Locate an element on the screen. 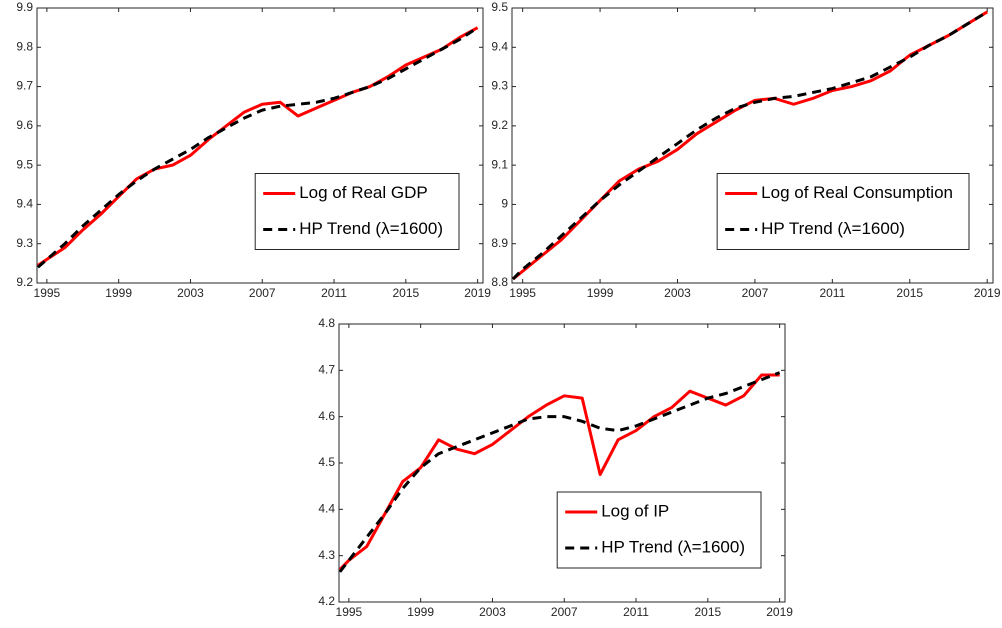  legend: Log of IP HP Trend (λ=1600) is located at coordinates (659, 530).